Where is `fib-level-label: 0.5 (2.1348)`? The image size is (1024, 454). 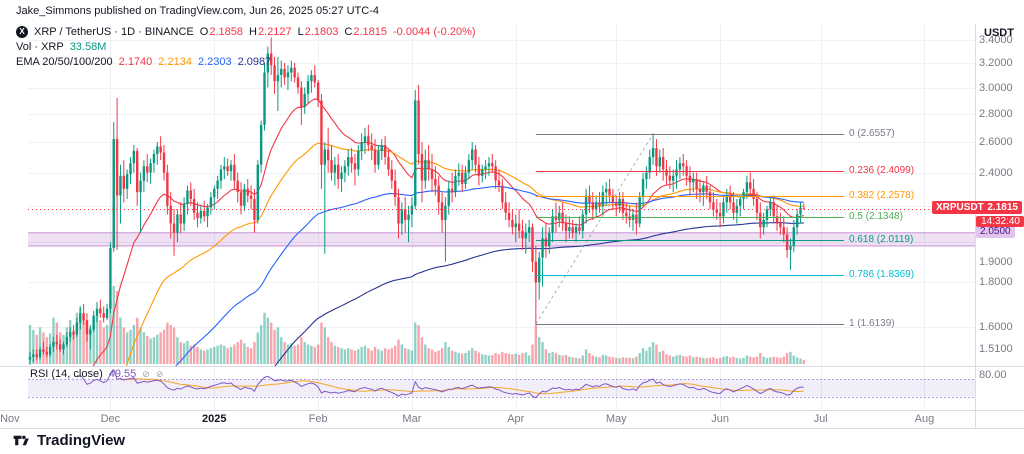 fib-level-label: 0.5 (2.1348) is located at coordinates (876, 217).